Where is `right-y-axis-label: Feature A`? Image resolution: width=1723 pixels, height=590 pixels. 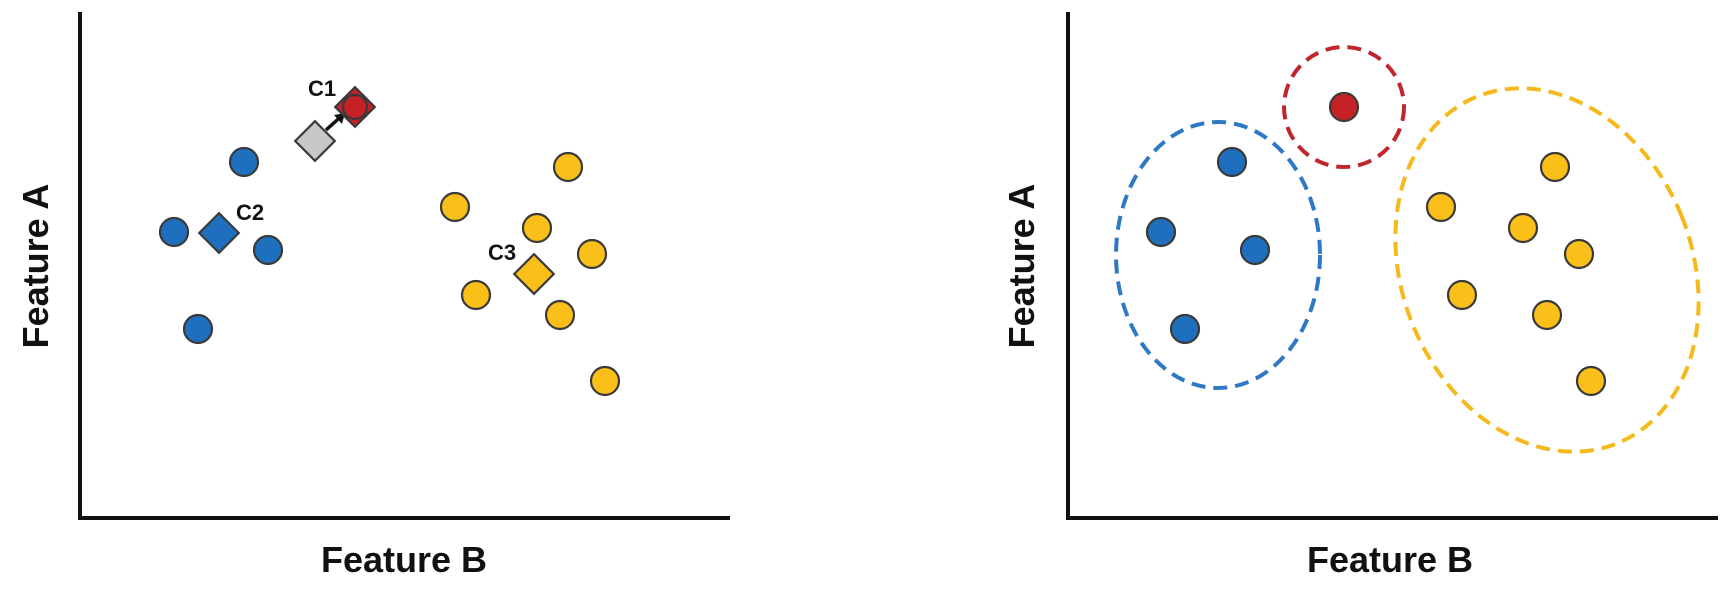 right-y-axis-label: Feature A is located at coordinates (1021, 266).